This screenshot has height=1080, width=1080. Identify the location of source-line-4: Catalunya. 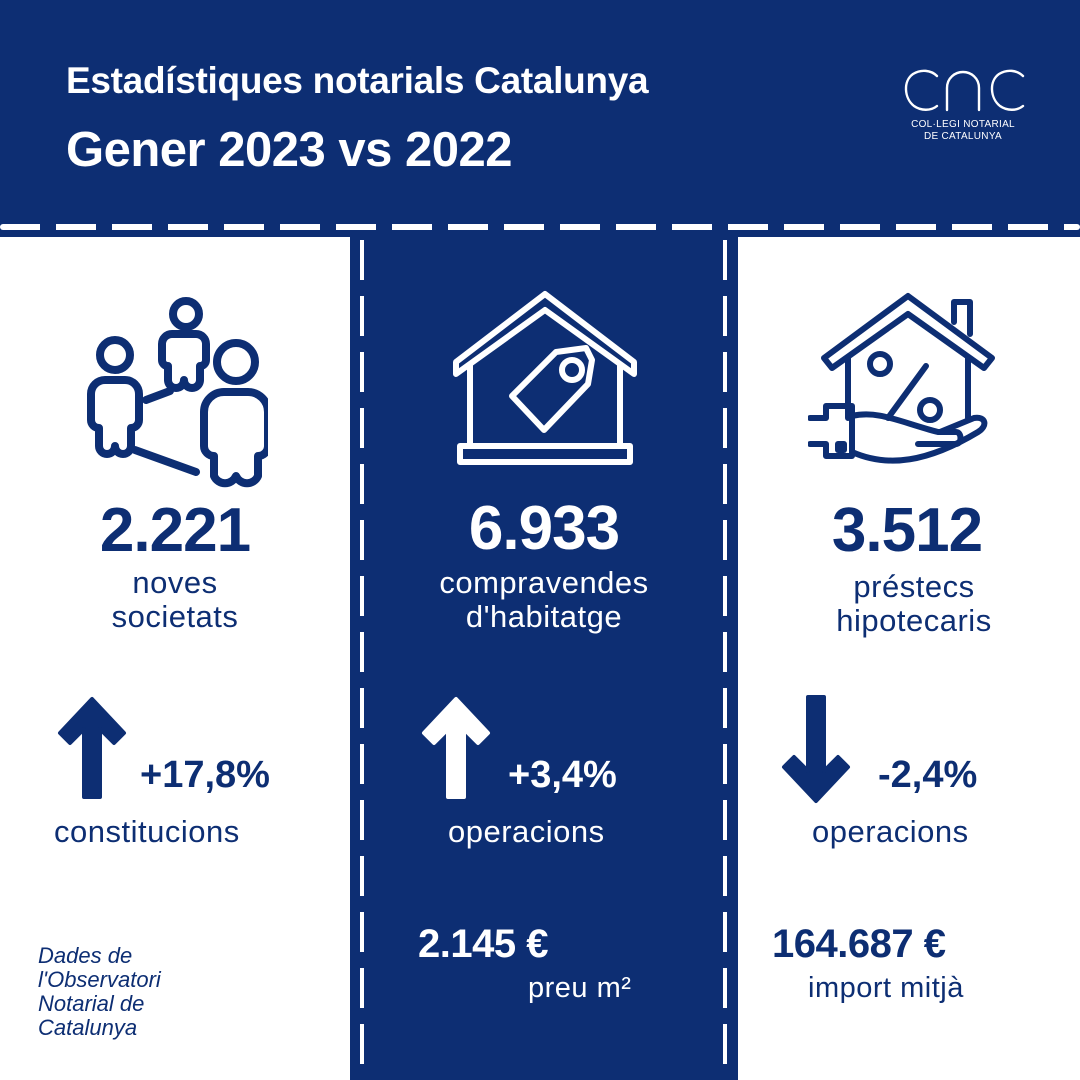
(88, 1027).